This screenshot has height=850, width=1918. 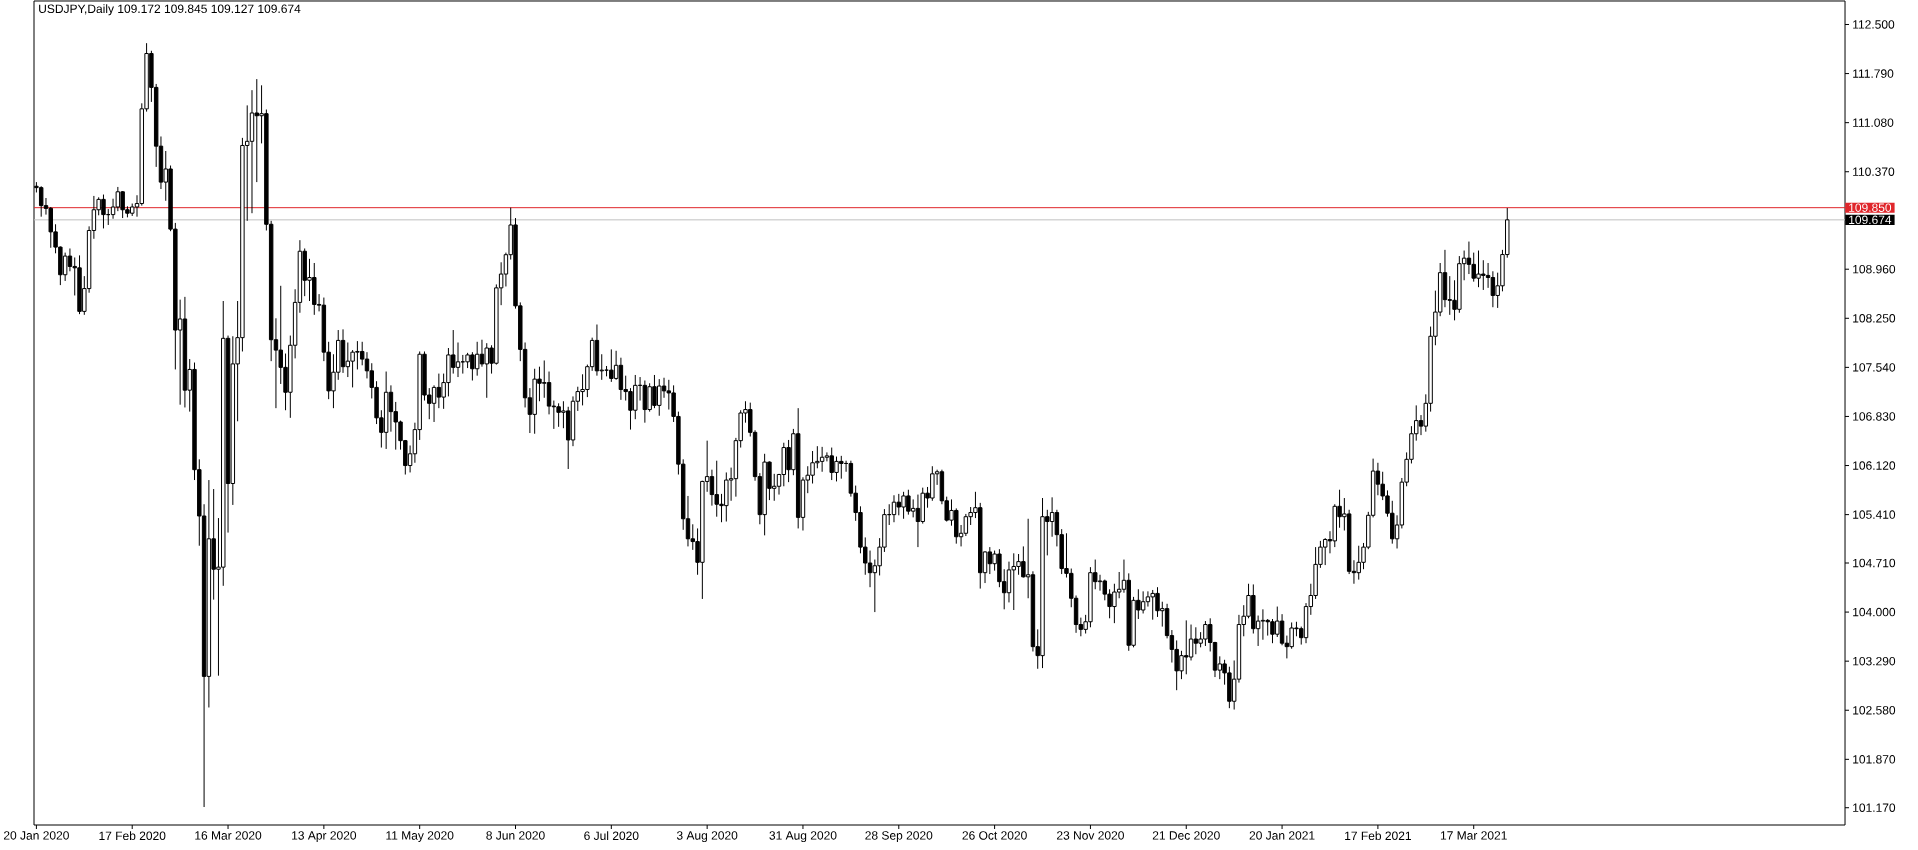 What do you see at coordinates (1874, 416) in the screenshot?
I see `y-tick-label: 106.830` at bounding box center [1874, 416].